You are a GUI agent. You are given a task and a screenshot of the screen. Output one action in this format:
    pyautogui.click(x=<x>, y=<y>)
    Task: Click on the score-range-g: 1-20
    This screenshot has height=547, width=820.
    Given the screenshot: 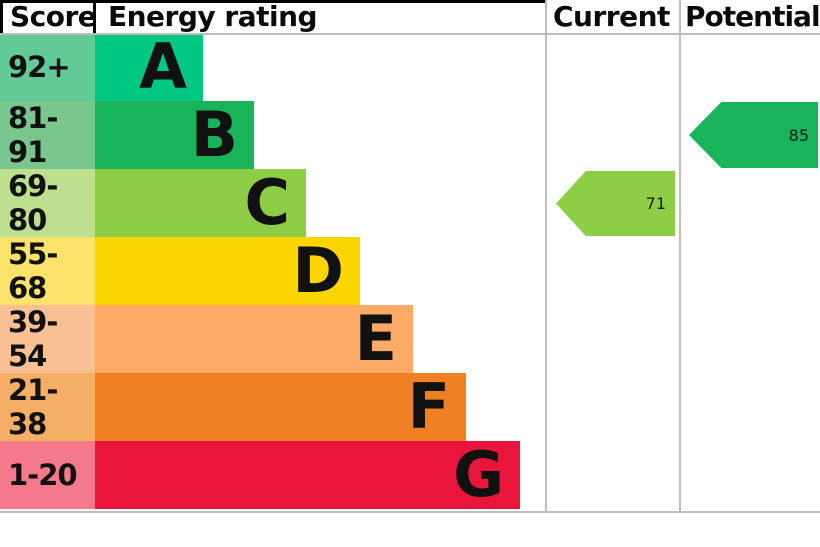 What is the action you would take?
    pyautogui.click(x=47, y=475)
    